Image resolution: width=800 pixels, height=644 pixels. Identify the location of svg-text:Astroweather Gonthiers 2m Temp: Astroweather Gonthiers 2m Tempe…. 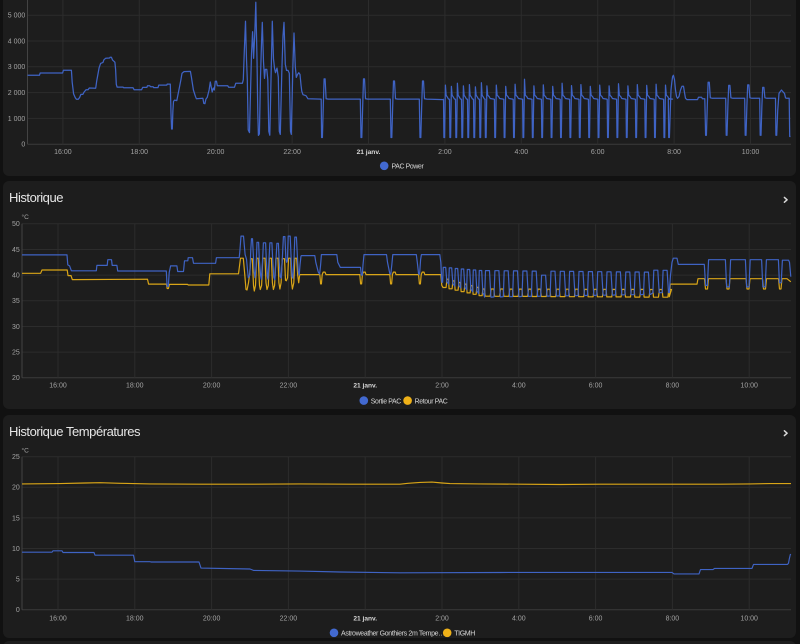
(393, 633).